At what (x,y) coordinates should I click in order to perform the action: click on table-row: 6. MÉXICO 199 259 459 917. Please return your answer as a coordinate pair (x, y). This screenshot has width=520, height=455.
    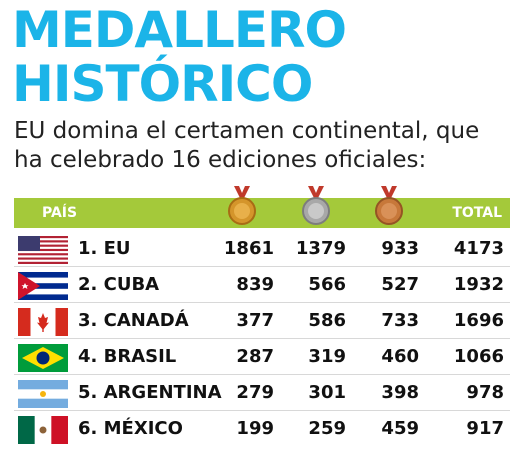
    Looking at the image, I should click on (262, 429).